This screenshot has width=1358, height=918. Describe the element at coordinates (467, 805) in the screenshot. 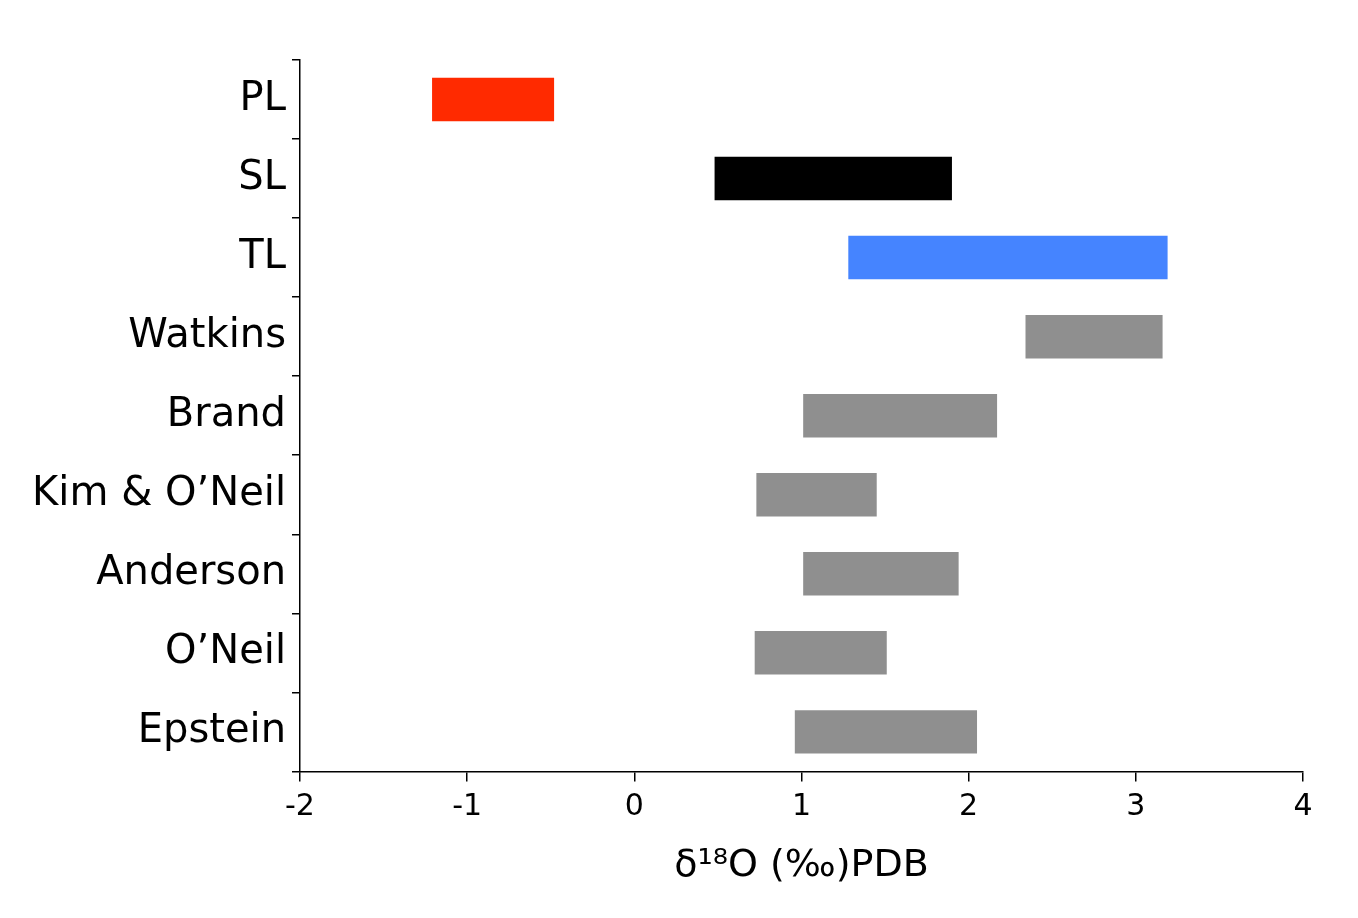

I see `x-tick-label: -1` at that location.